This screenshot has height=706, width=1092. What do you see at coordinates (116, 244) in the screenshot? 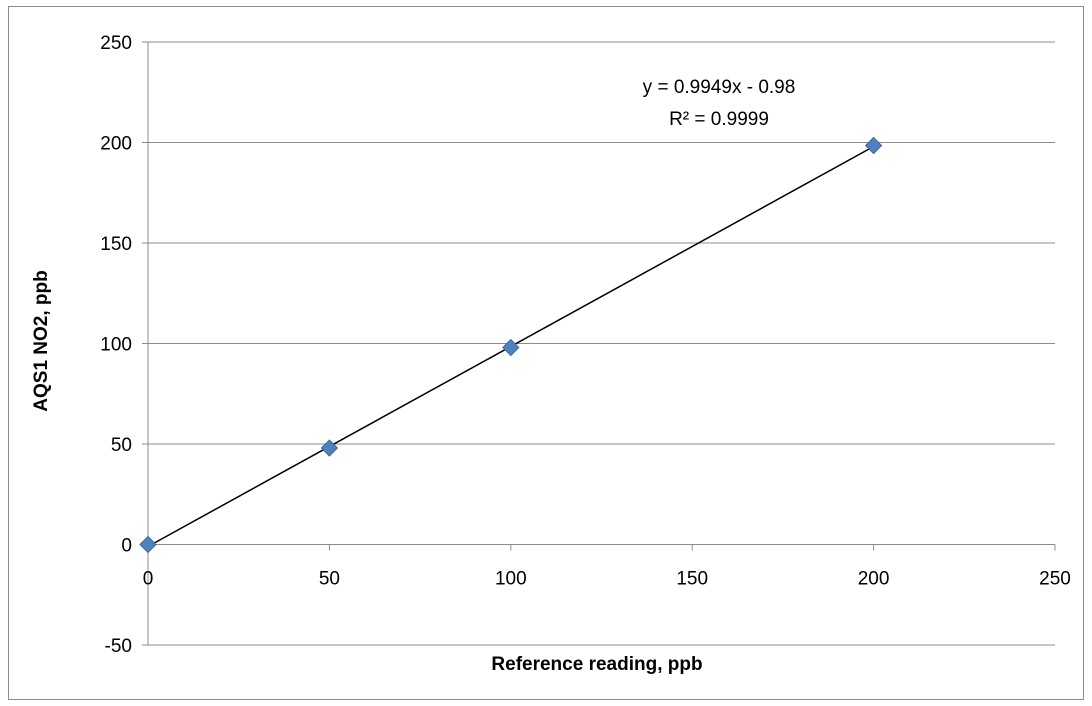
I see `y-tick-label: 150` at bounding box center [116, 244].